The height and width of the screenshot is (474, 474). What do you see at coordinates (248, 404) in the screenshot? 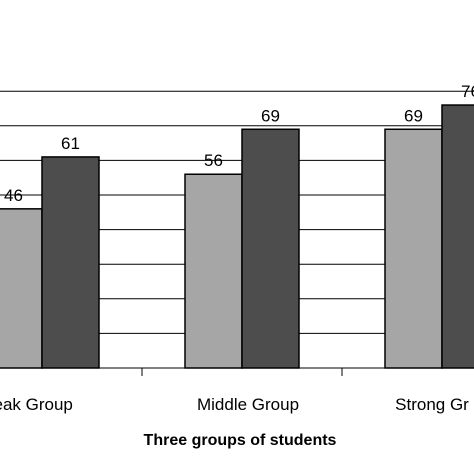
I see `x-tick-label: Middle Group` at bounding box center [248, 404].